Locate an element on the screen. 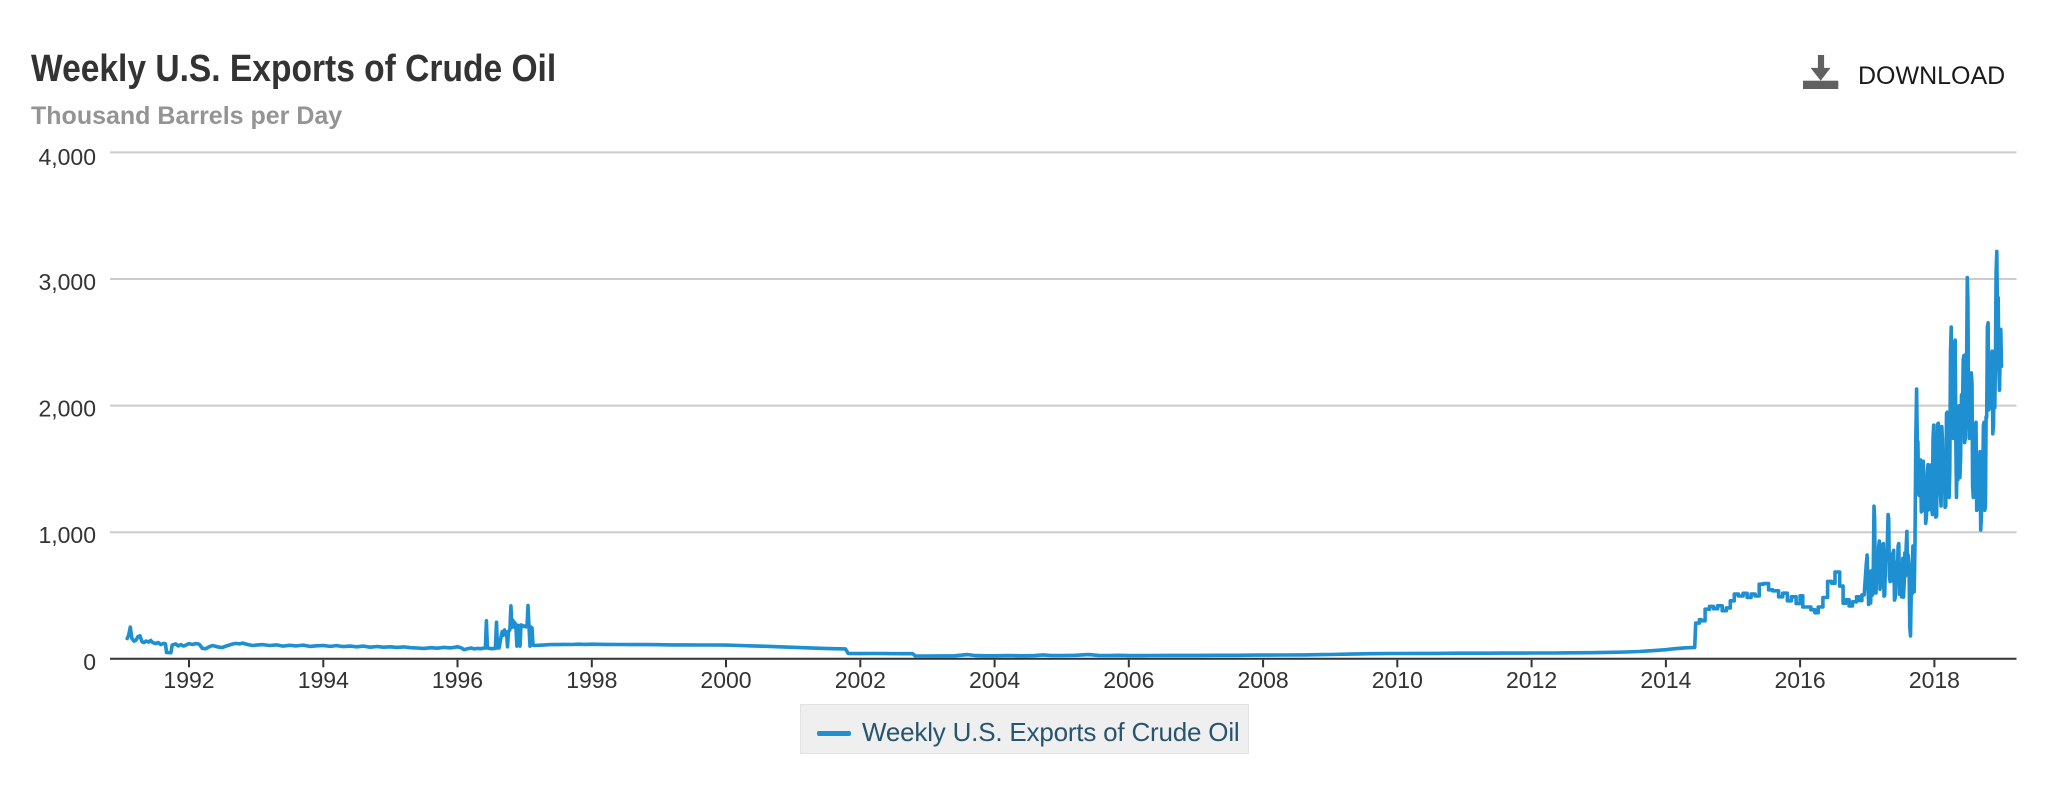 The image size is (2048, 798). svg-text: 0 is located at coordinates (89, 662).